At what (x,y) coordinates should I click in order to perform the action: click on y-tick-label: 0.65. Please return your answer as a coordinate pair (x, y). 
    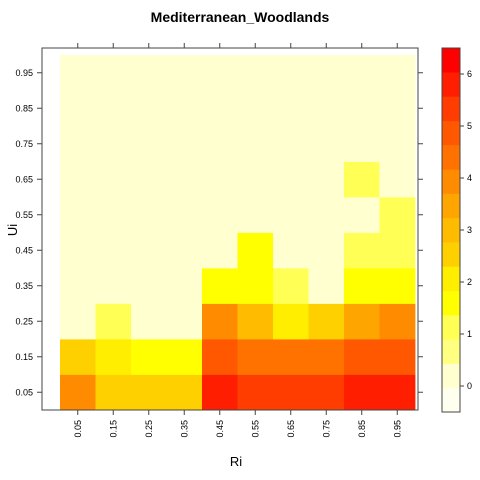
    Looking at the image, I should click on (24, 179).